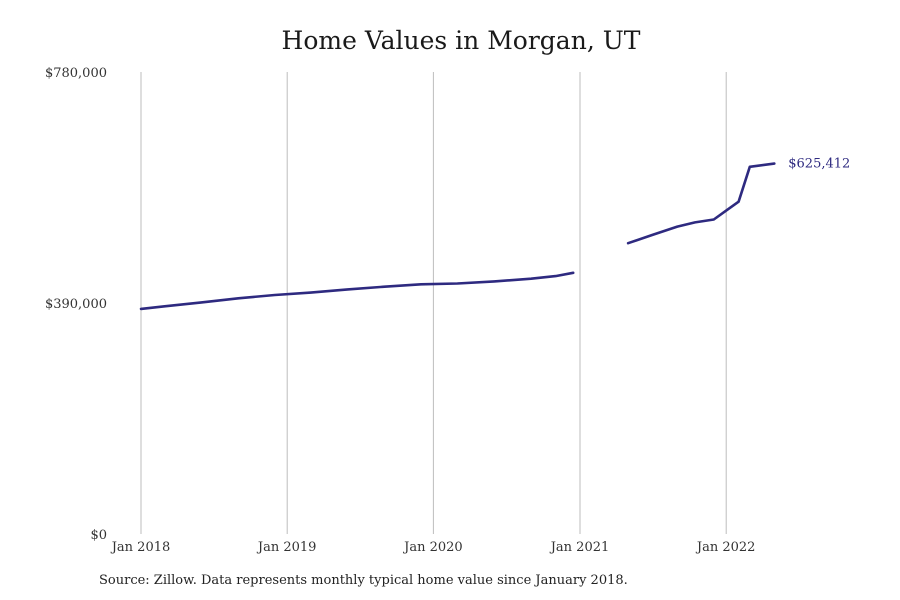 This screenshot has width=900, height=600. I want to click on end-value-label: $625,412, so click(819, 164).